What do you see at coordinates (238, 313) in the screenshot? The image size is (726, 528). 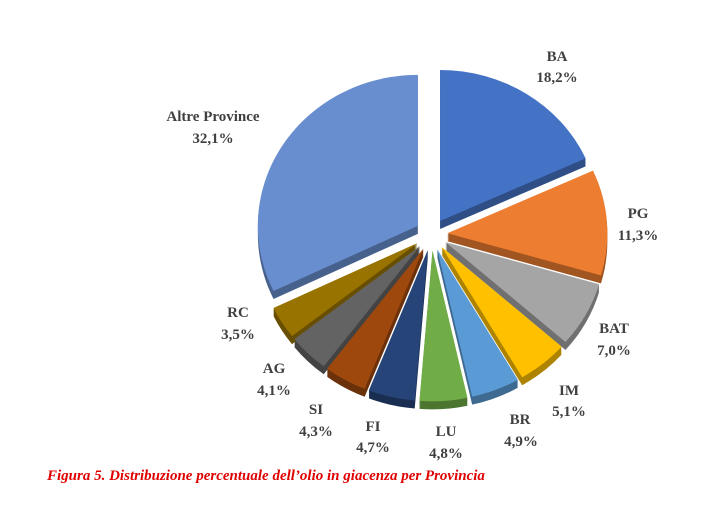 I see `data-label-name-rc: RC` at bounding box center [238, 313].